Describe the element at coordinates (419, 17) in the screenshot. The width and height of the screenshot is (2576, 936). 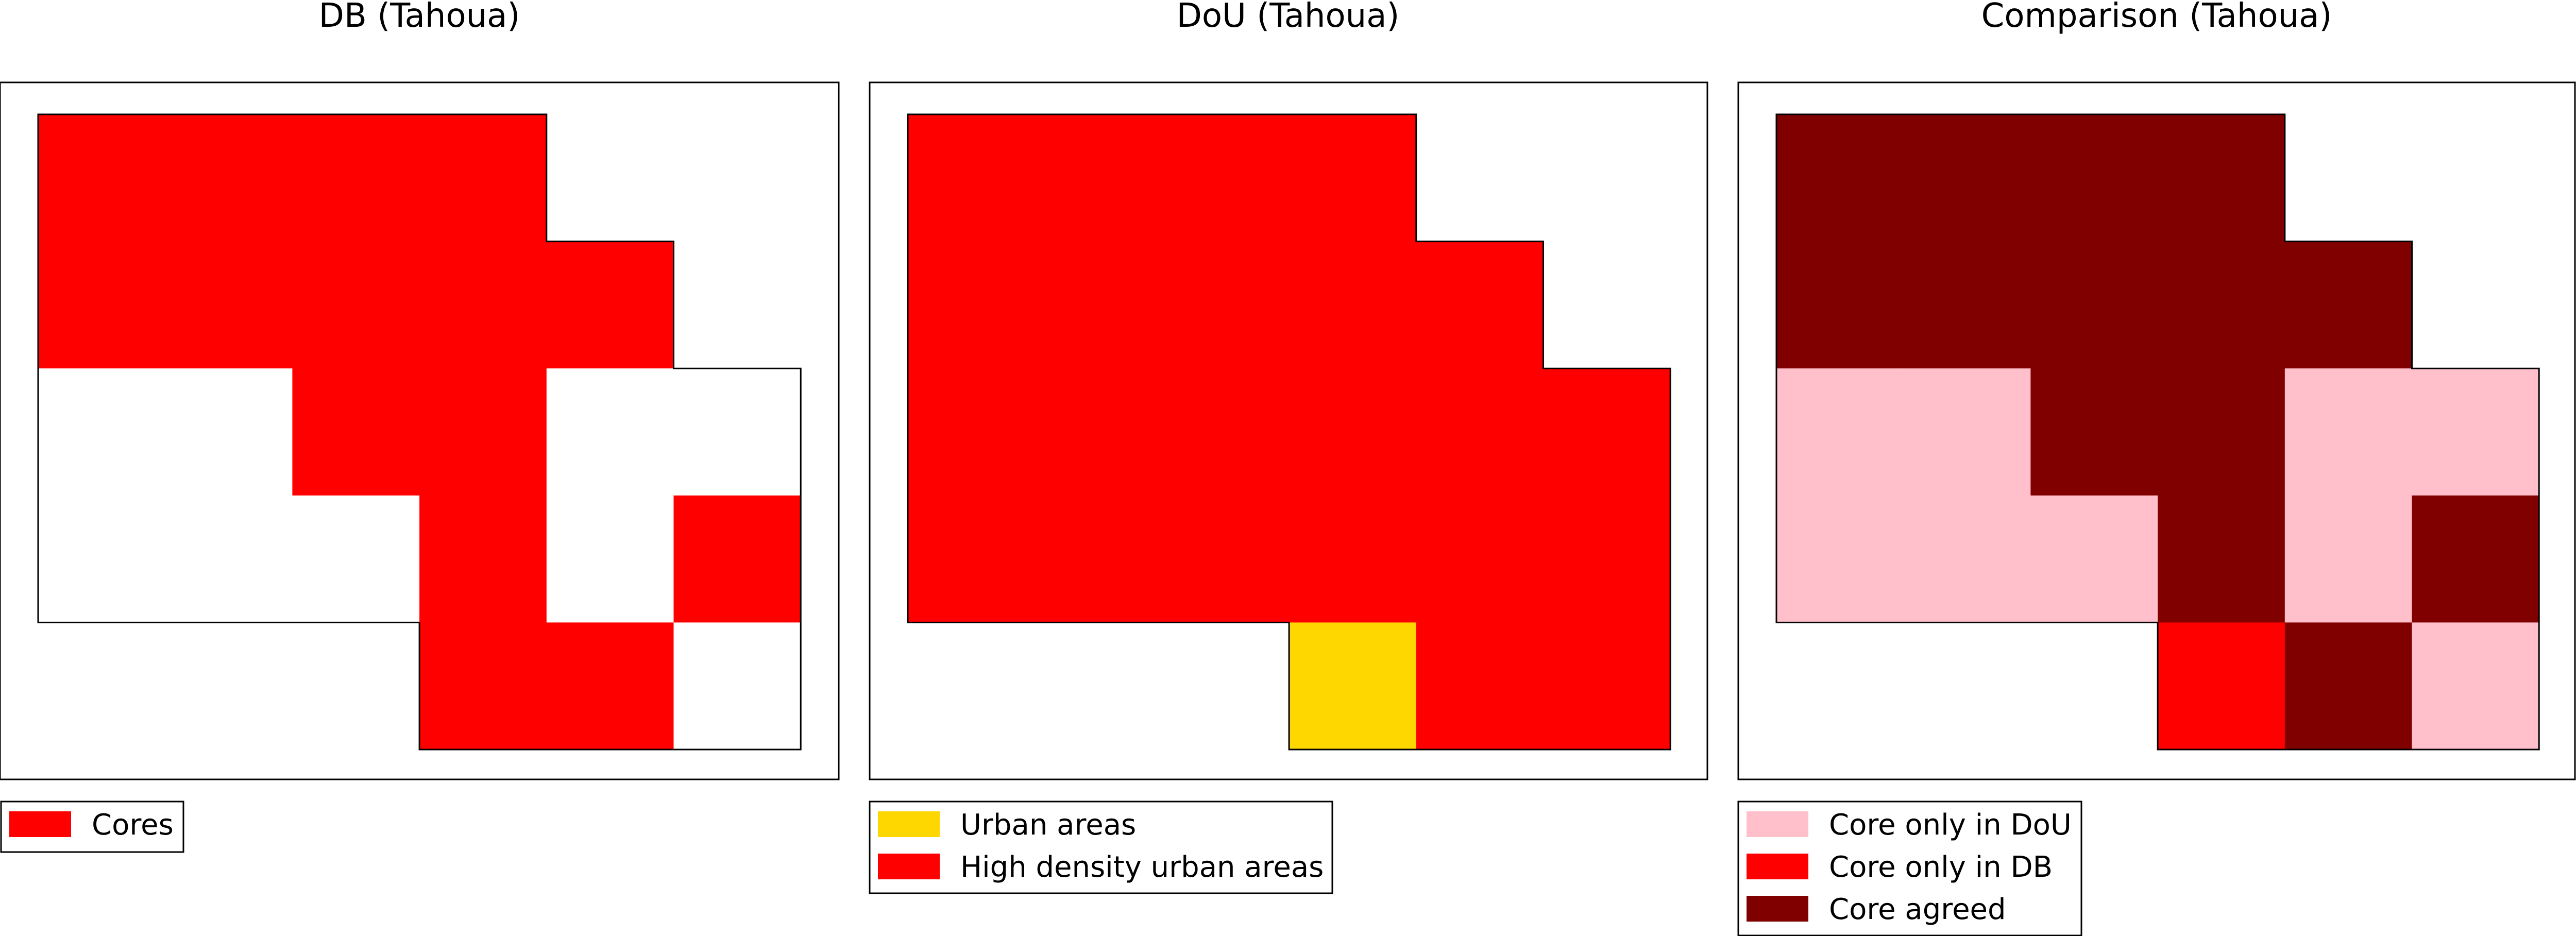
I see `panel-title: DB (Tahoua)` at that location.